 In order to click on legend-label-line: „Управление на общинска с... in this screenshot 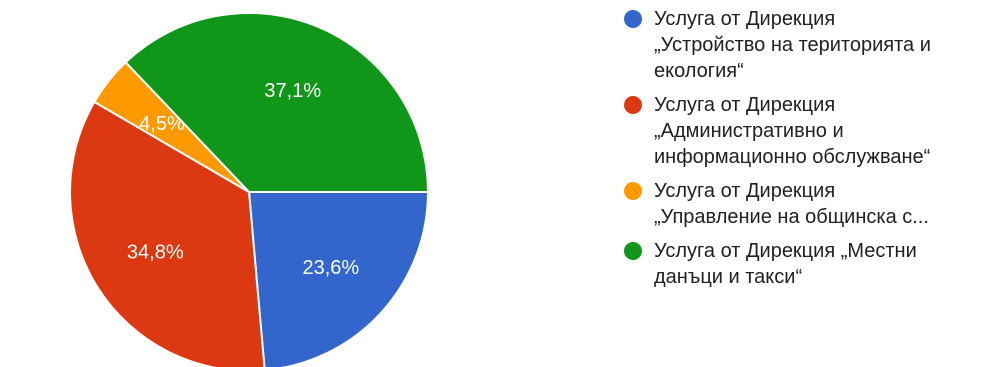, I will do `click(791, 217)`.